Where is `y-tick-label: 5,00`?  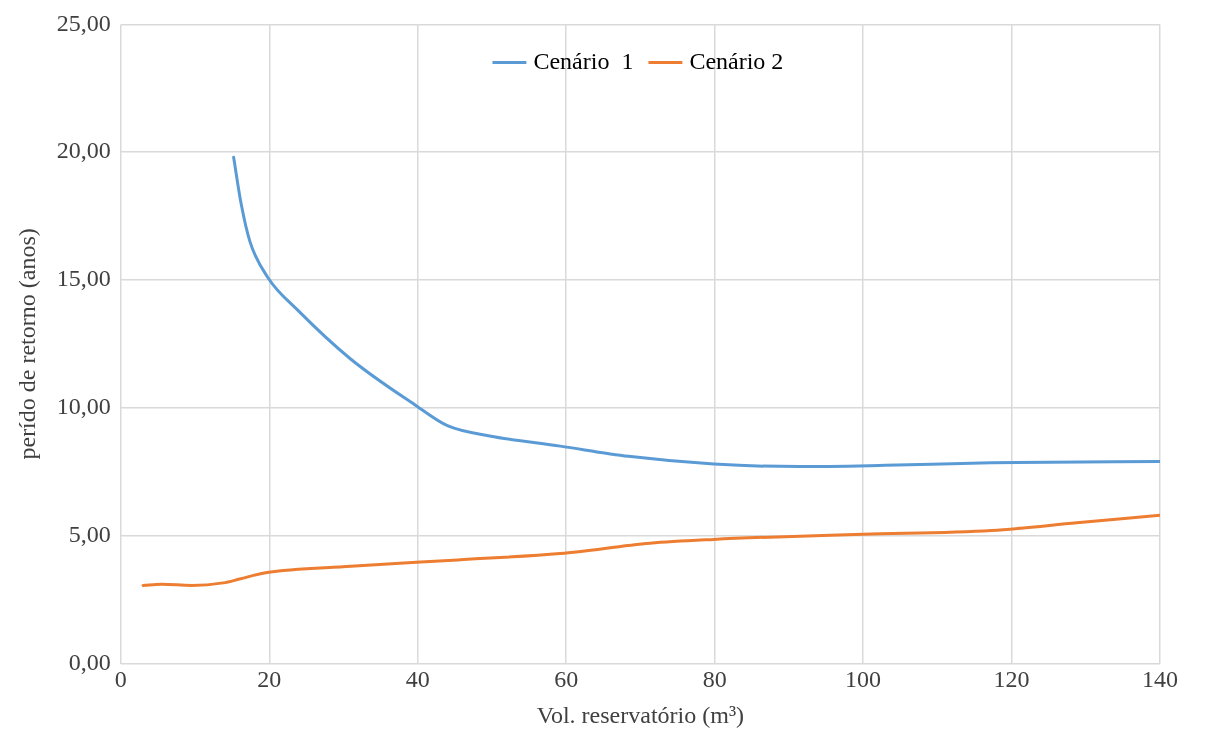
y-tick-label: 5,00 is located at coordinates (89, 533).